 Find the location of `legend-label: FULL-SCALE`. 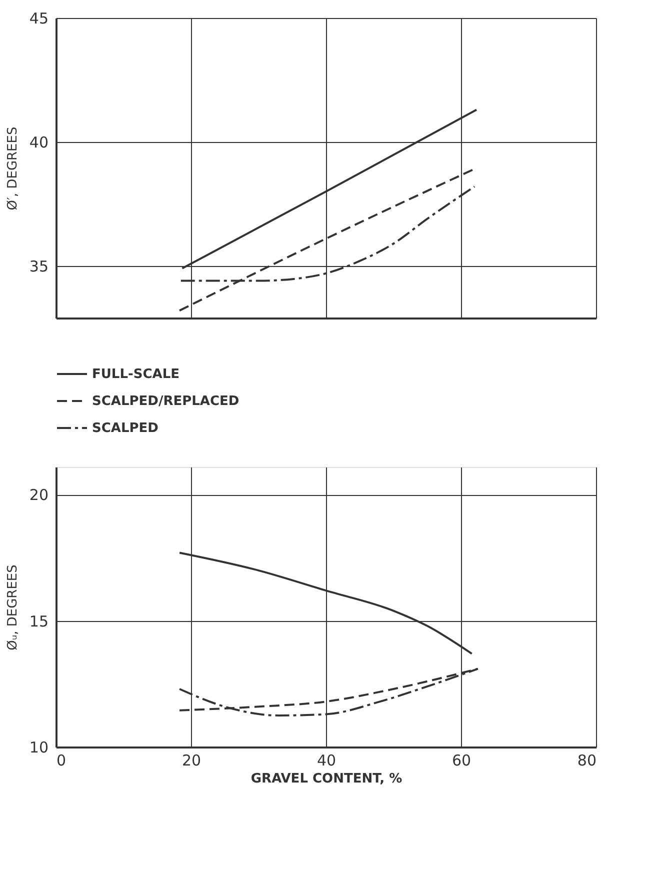

legend-label: FULL-SCALE is located at coordinates (136, 374).